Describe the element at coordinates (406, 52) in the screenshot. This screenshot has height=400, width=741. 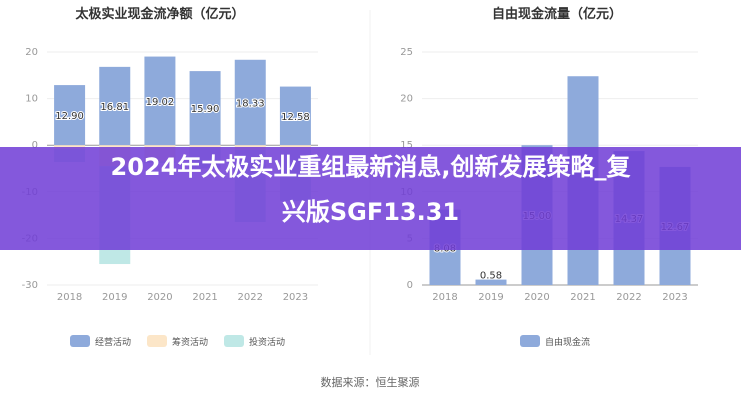
I see `y-tick-label: 25` at that location.